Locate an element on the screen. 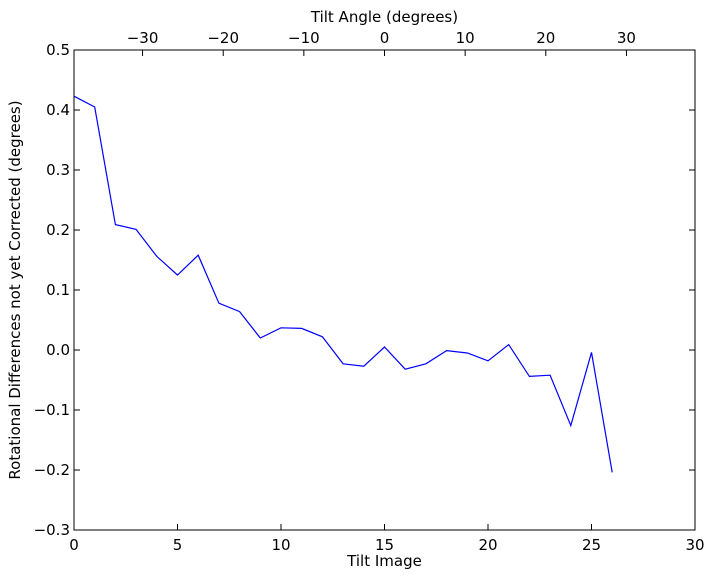 The image size is (714, 579). y-tick-label: −0.2 is located at coordinates (52, 470).